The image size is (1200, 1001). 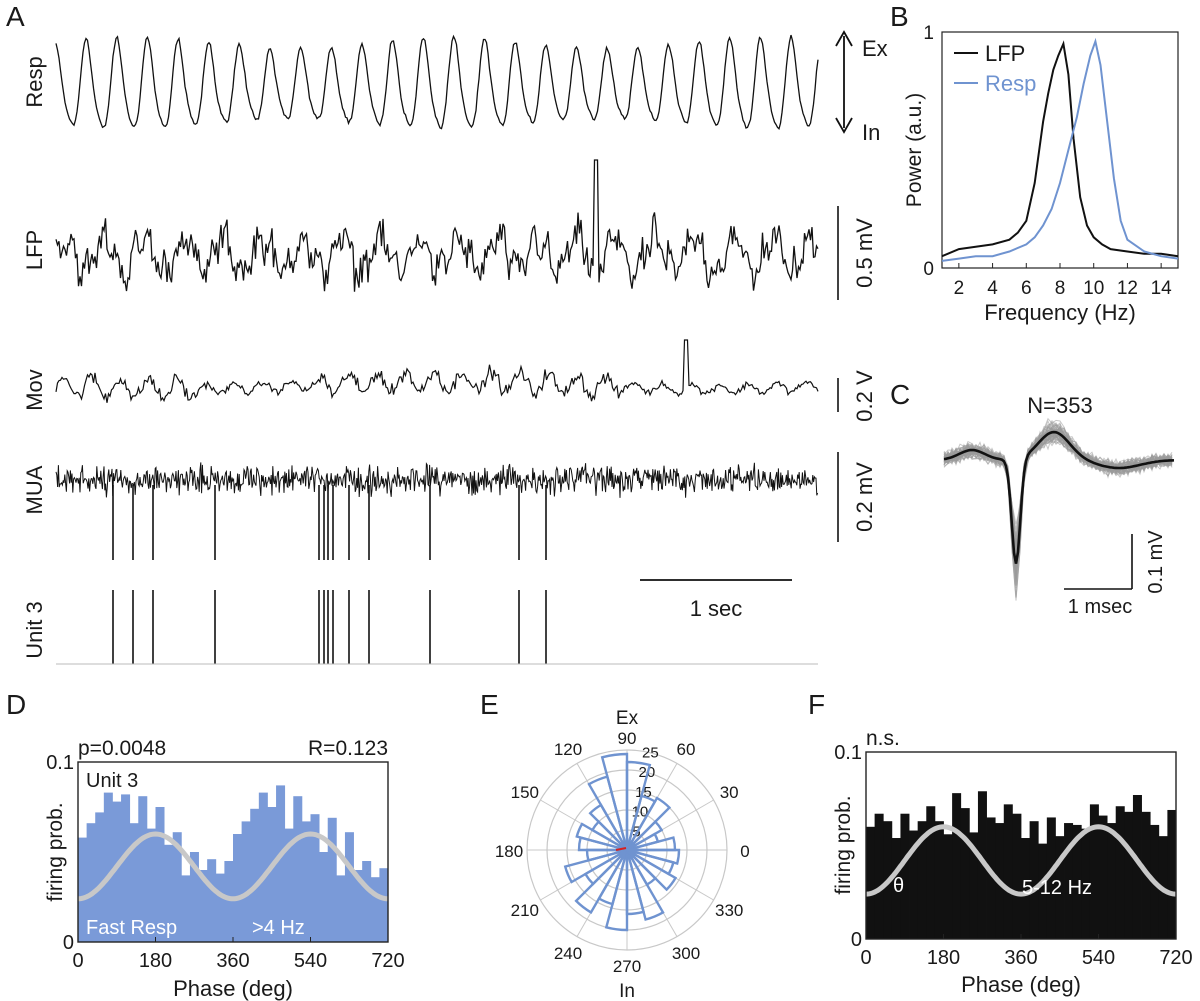 What do you see at coordinates (627, 966) in the screenshot?
I see `polar-angle-label: 270` at bounding box center [627, 966].